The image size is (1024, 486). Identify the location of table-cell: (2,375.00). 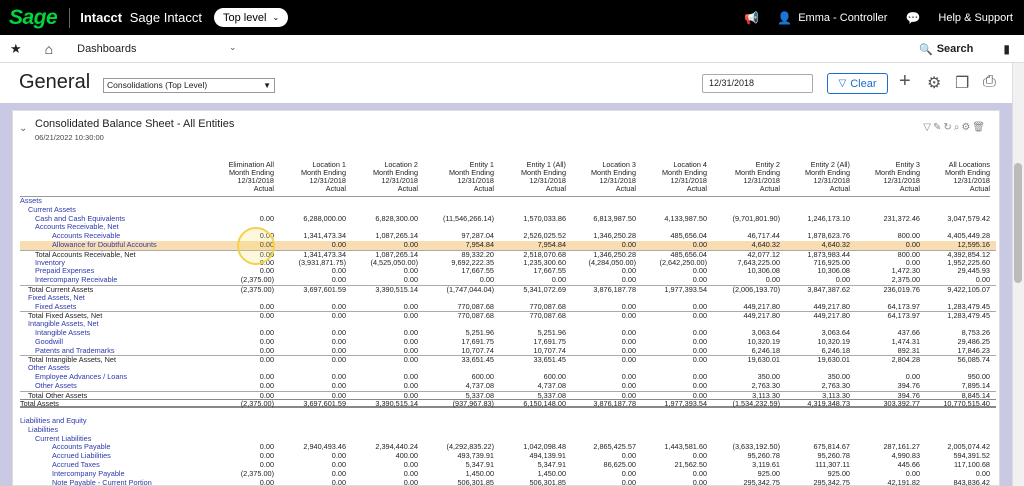
(257, 404).